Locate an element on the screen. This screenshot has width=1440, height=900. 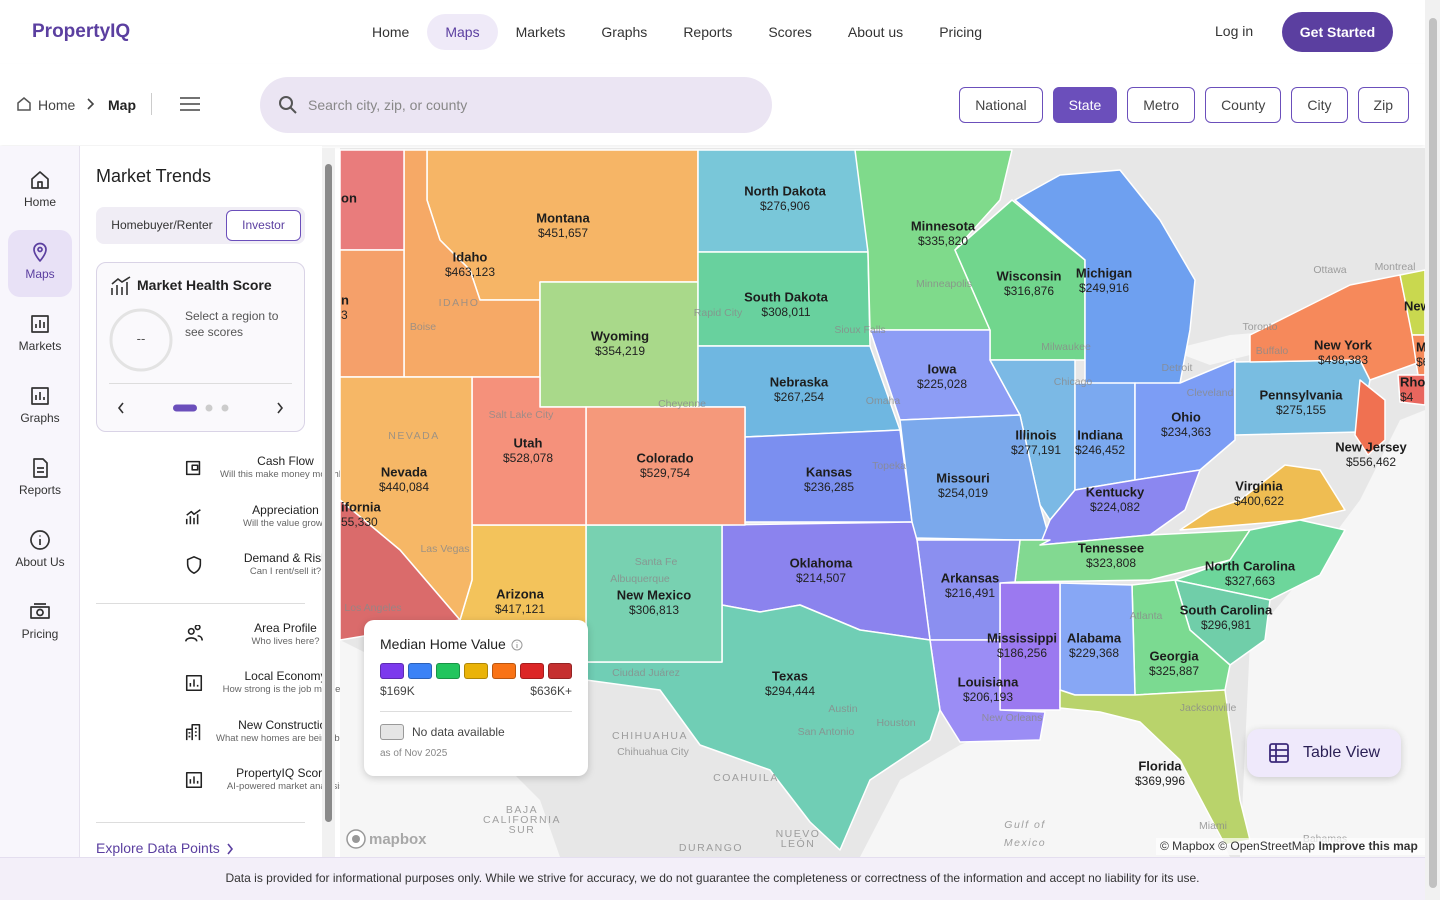
improve-link: Improve this map is located at coordinates (1368, 846).